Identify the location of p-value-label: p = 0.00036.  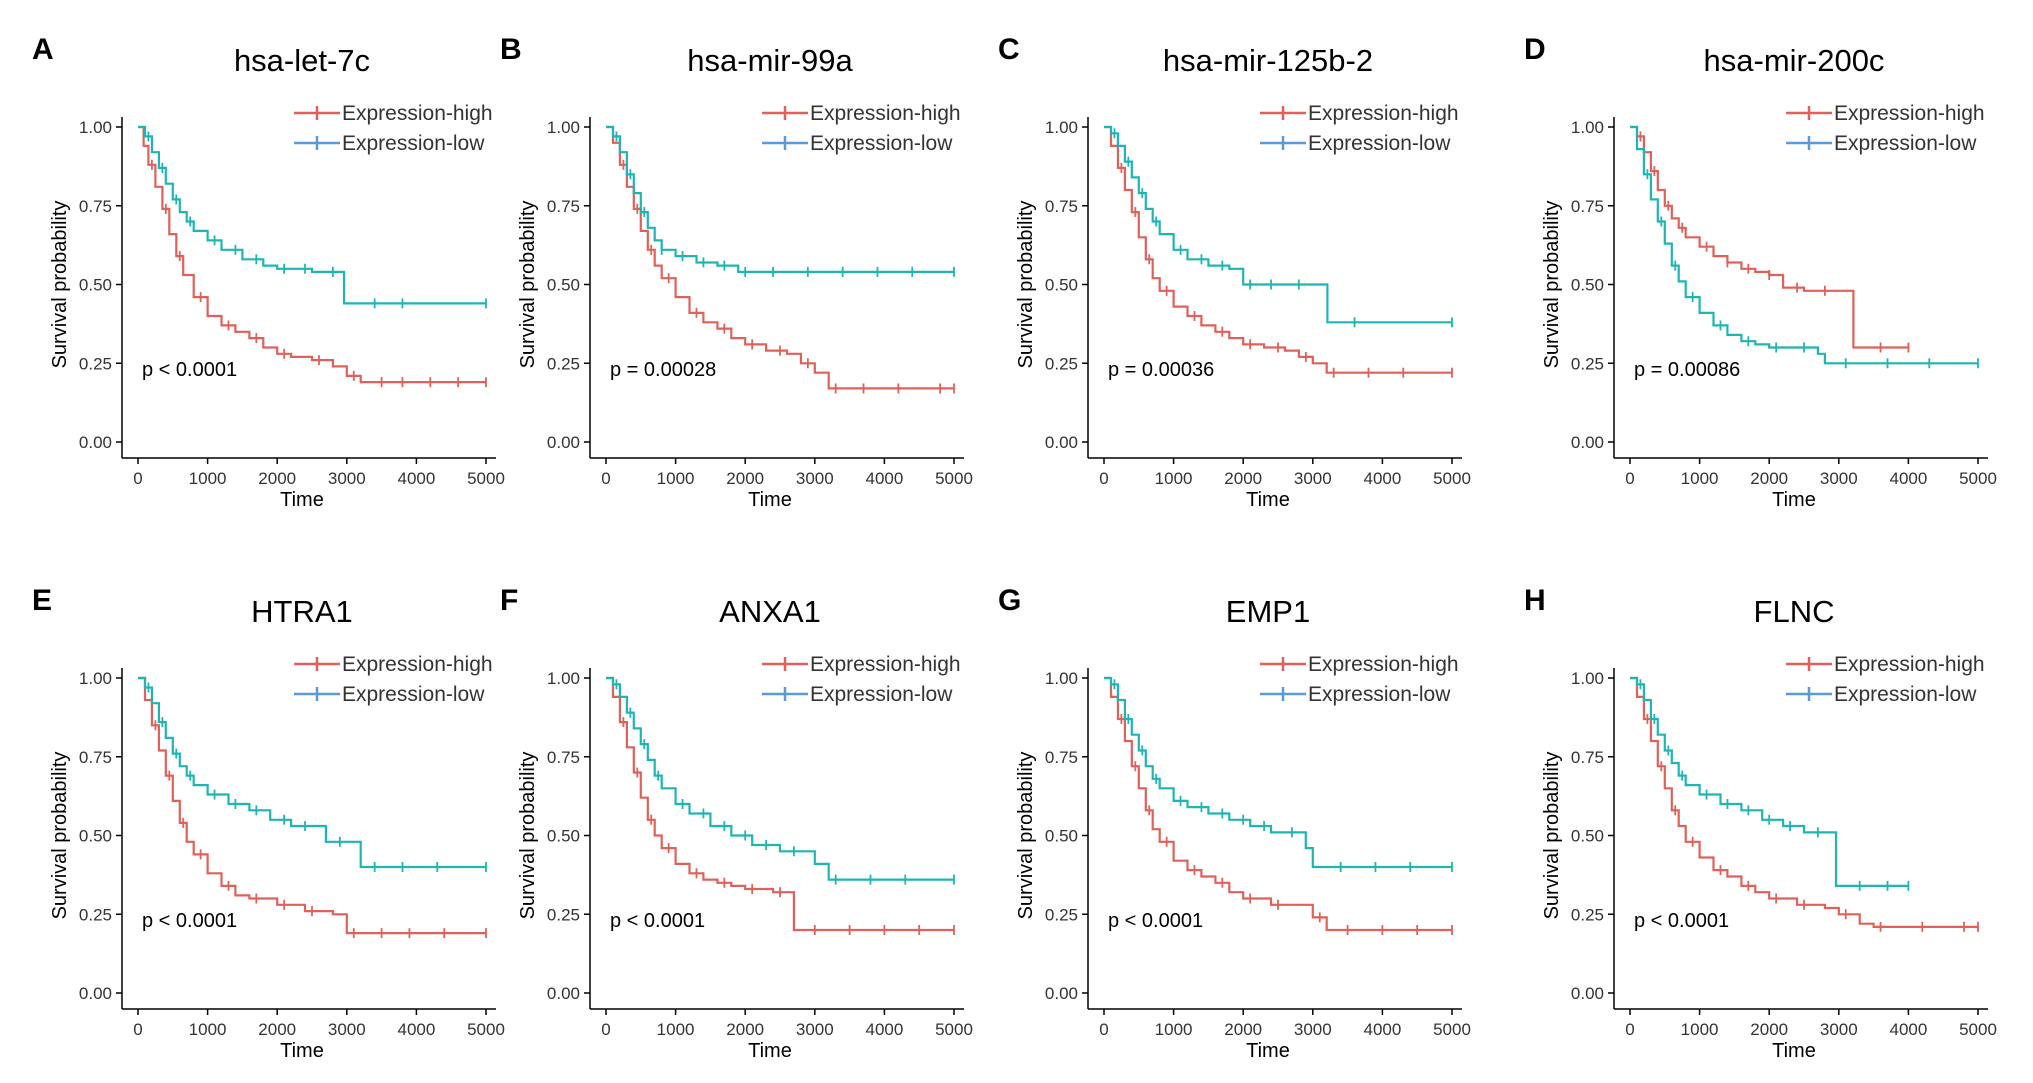
(1161, 370).